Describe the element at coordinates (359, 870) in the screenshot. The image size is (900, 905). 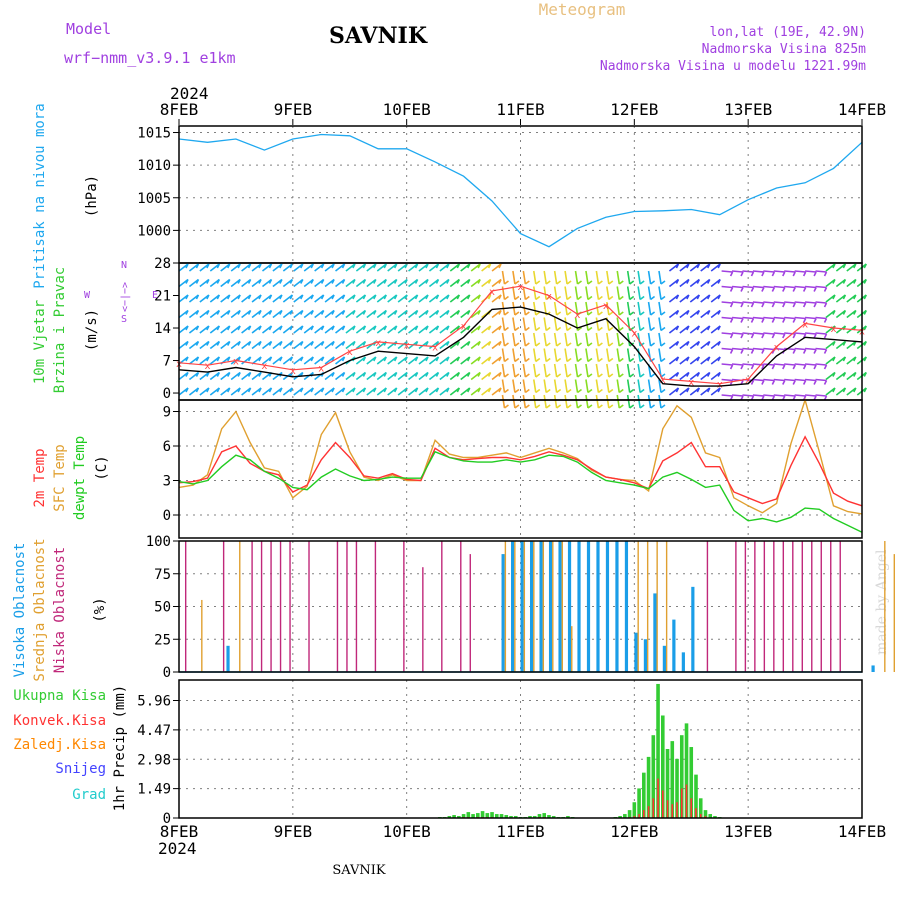
I see `footer-station: SAVNIK` at that location.